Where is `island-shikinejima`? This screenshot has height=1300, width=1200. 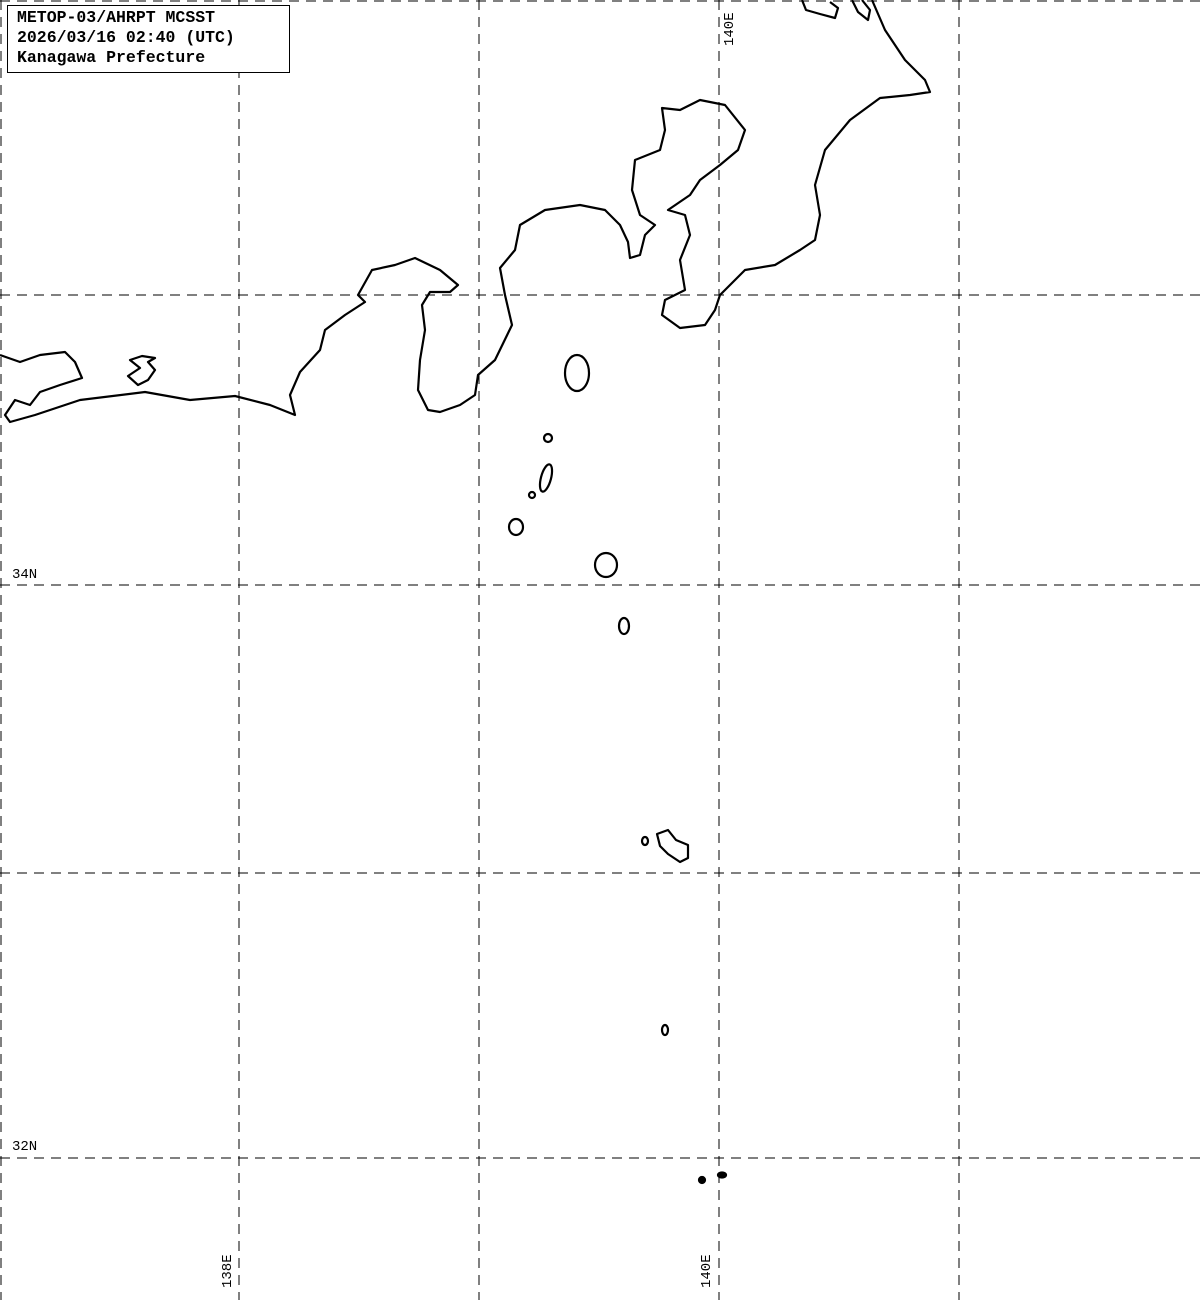 island-shikinejima is located at coordinates (532, 495).